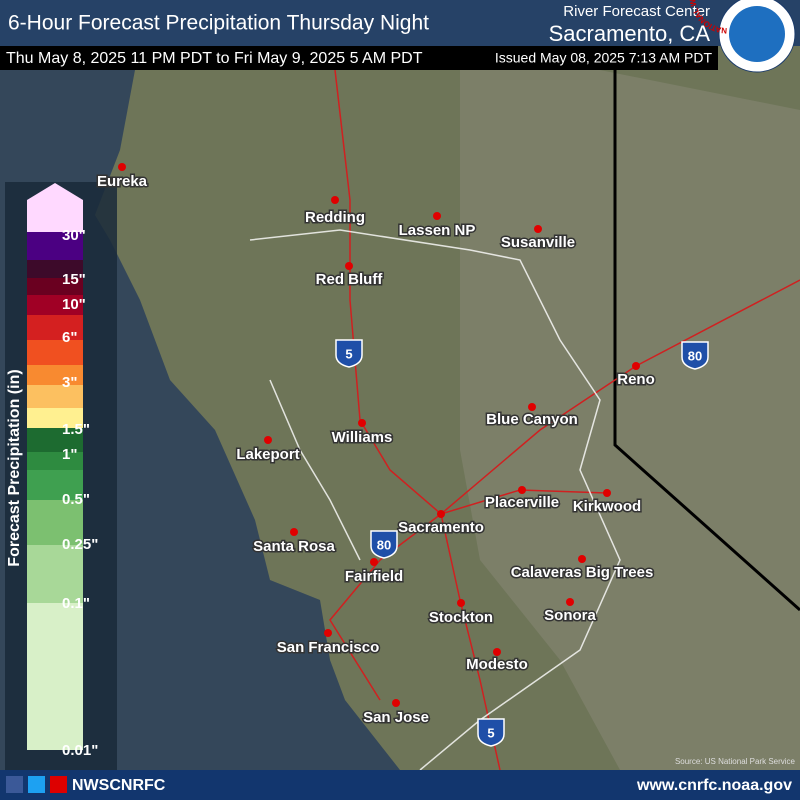 The image size is (800, 805). I want to click on legend-label: 10", so click(74, 304).